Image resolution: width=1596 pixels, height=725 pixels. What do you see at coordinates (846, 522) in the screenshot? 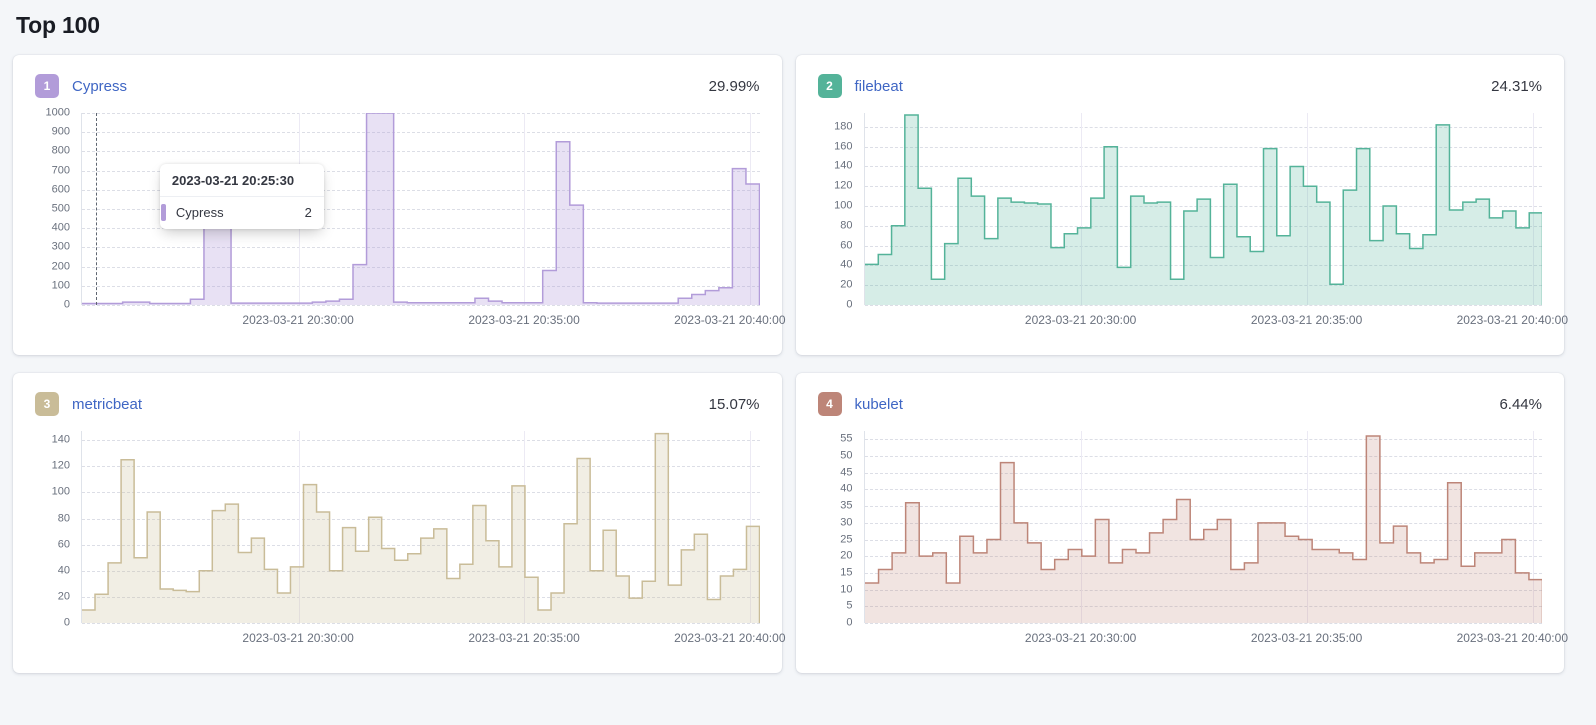
I see `y-axis-label: 30` at bounding box center [846, 522].